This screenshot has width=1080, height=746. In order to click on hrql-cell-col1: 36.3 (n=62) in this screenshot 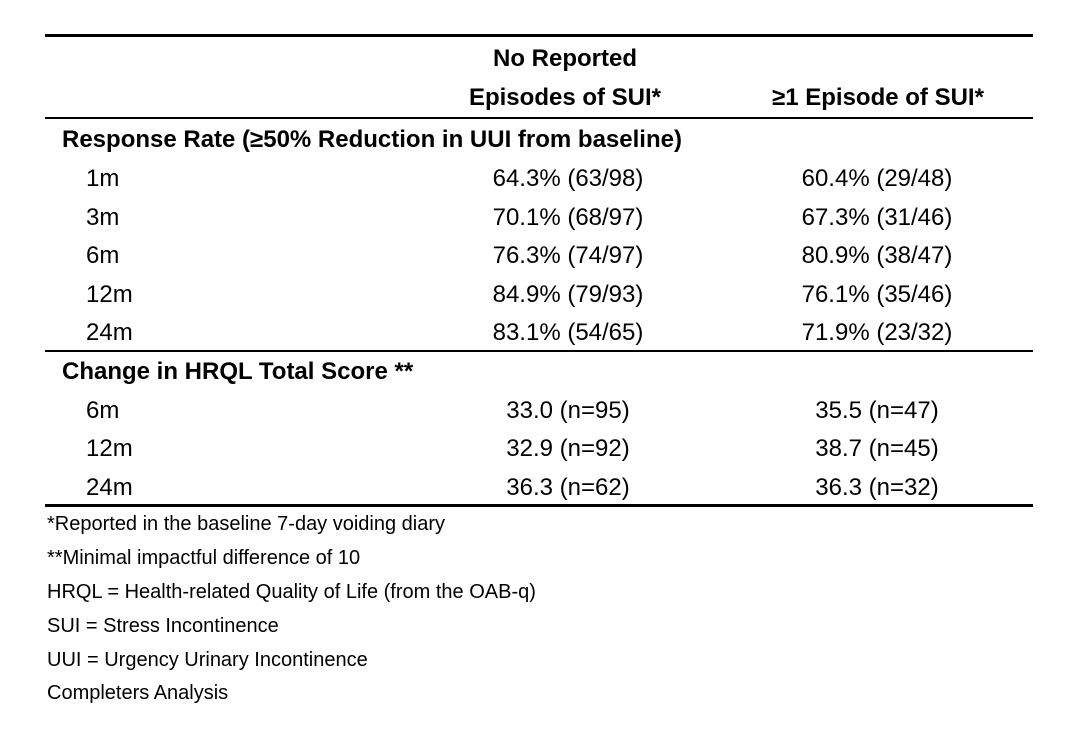, I will do `click(568, 487)`.